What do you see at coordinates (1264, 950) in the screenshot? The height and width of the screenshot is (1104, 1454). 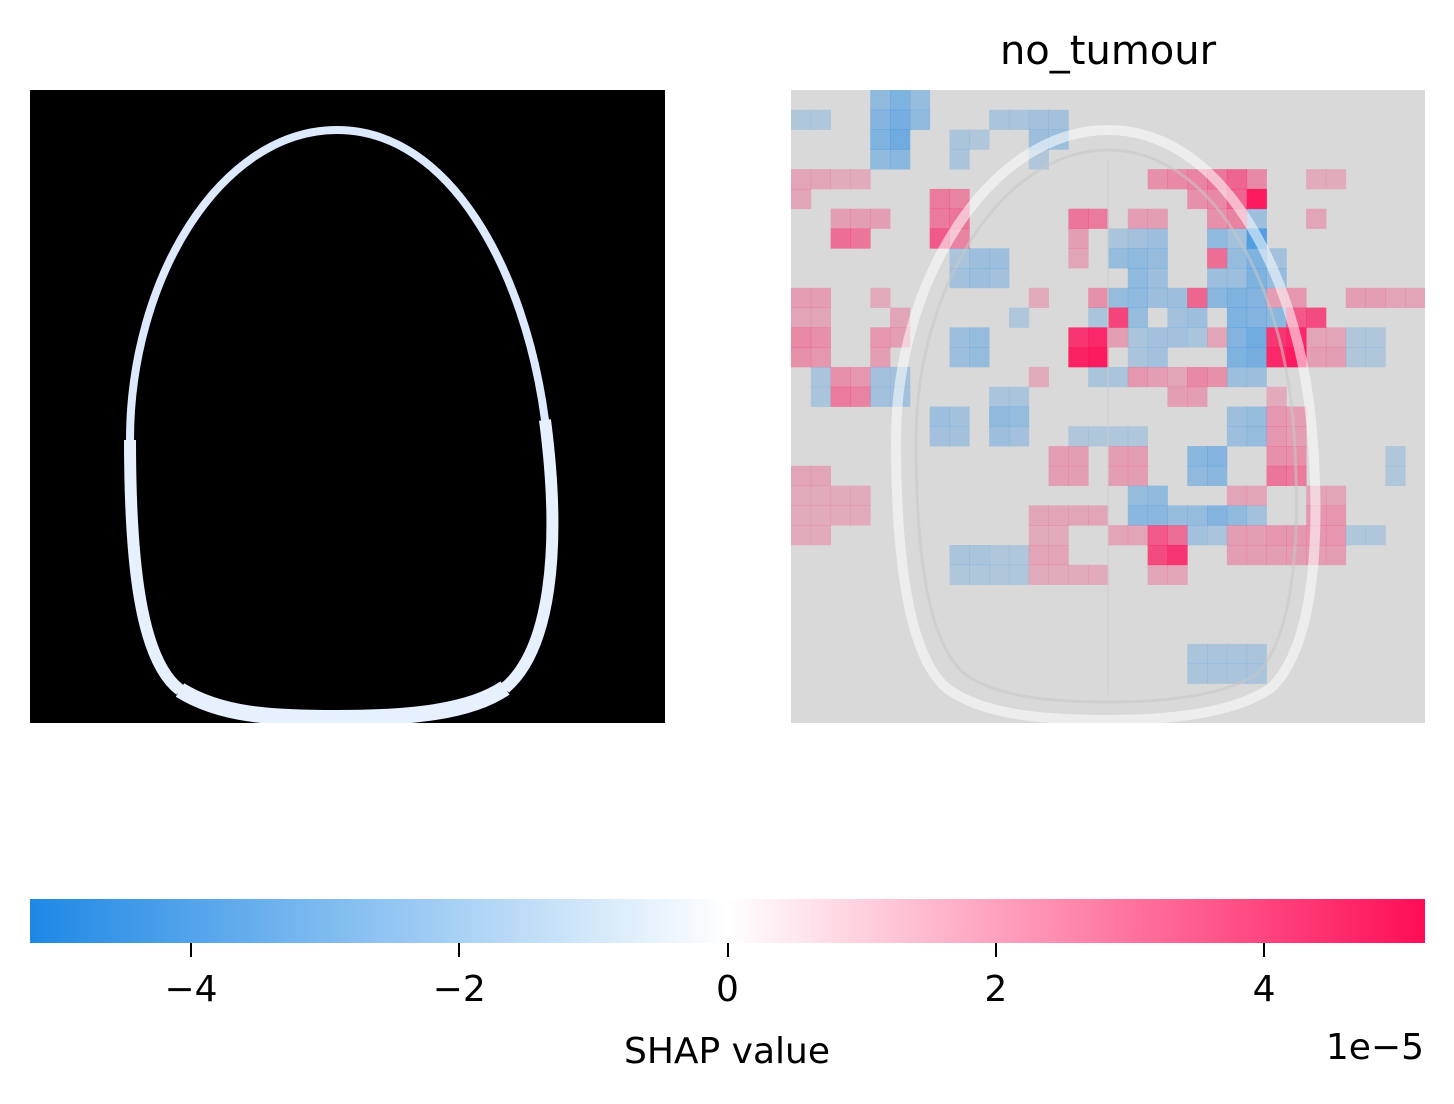 I see `colorbar-tick` at bounding box center [1264, 950].